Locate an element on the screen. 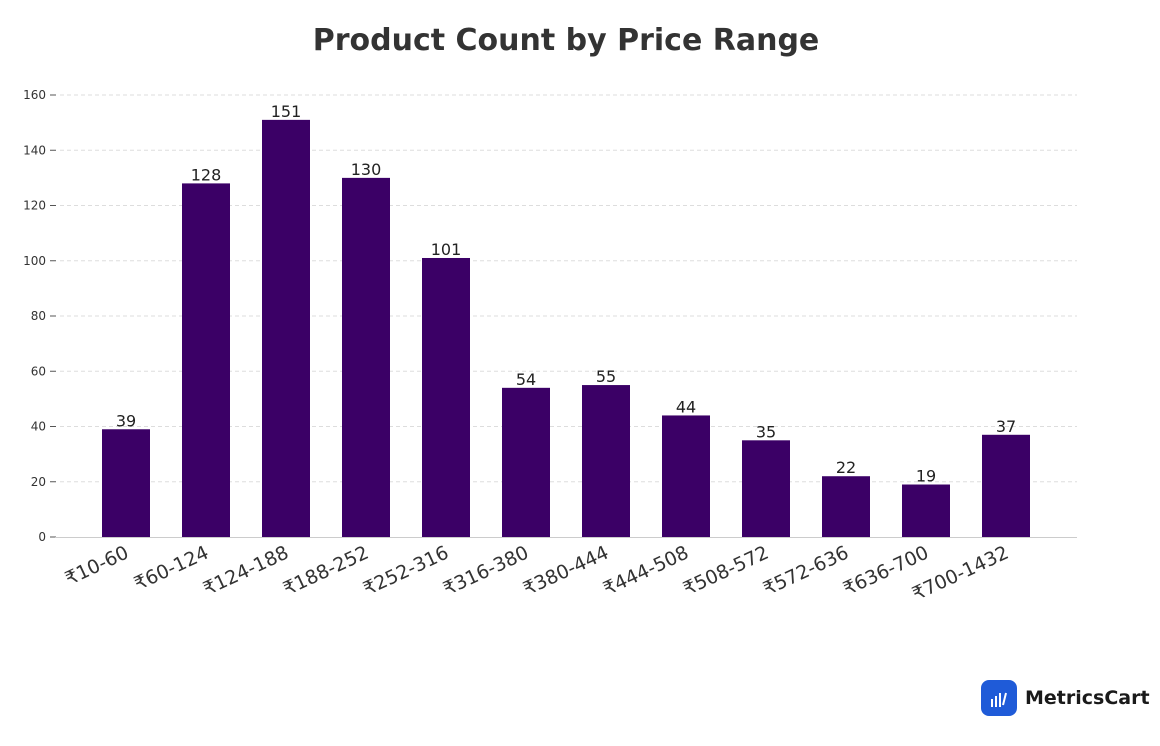 The height and width of the screenshot is (746, 1160). x-tick-label: ₹10-60 is located at coordinates (97, 566).